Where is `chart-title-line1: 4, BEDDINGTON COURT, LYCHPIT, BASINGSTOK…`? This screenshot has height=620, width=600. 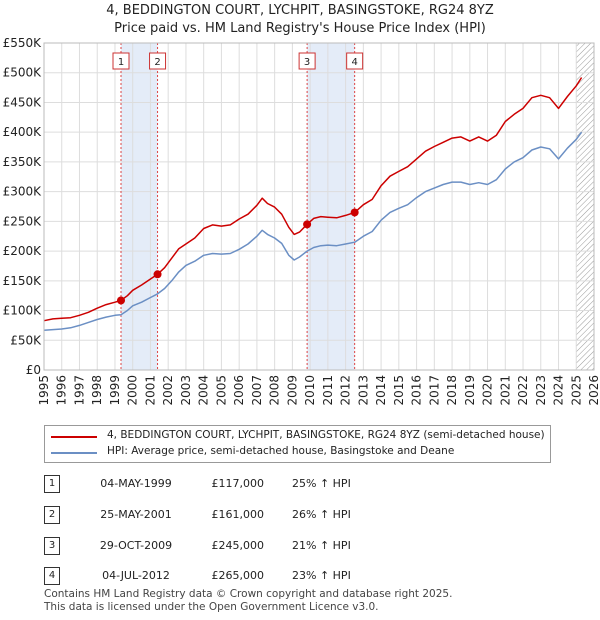 chart-title-line1: 4, BEDDINGTON COURT, LYCHPIT, BASINGSTOK… is located at coordinates (300, 10).